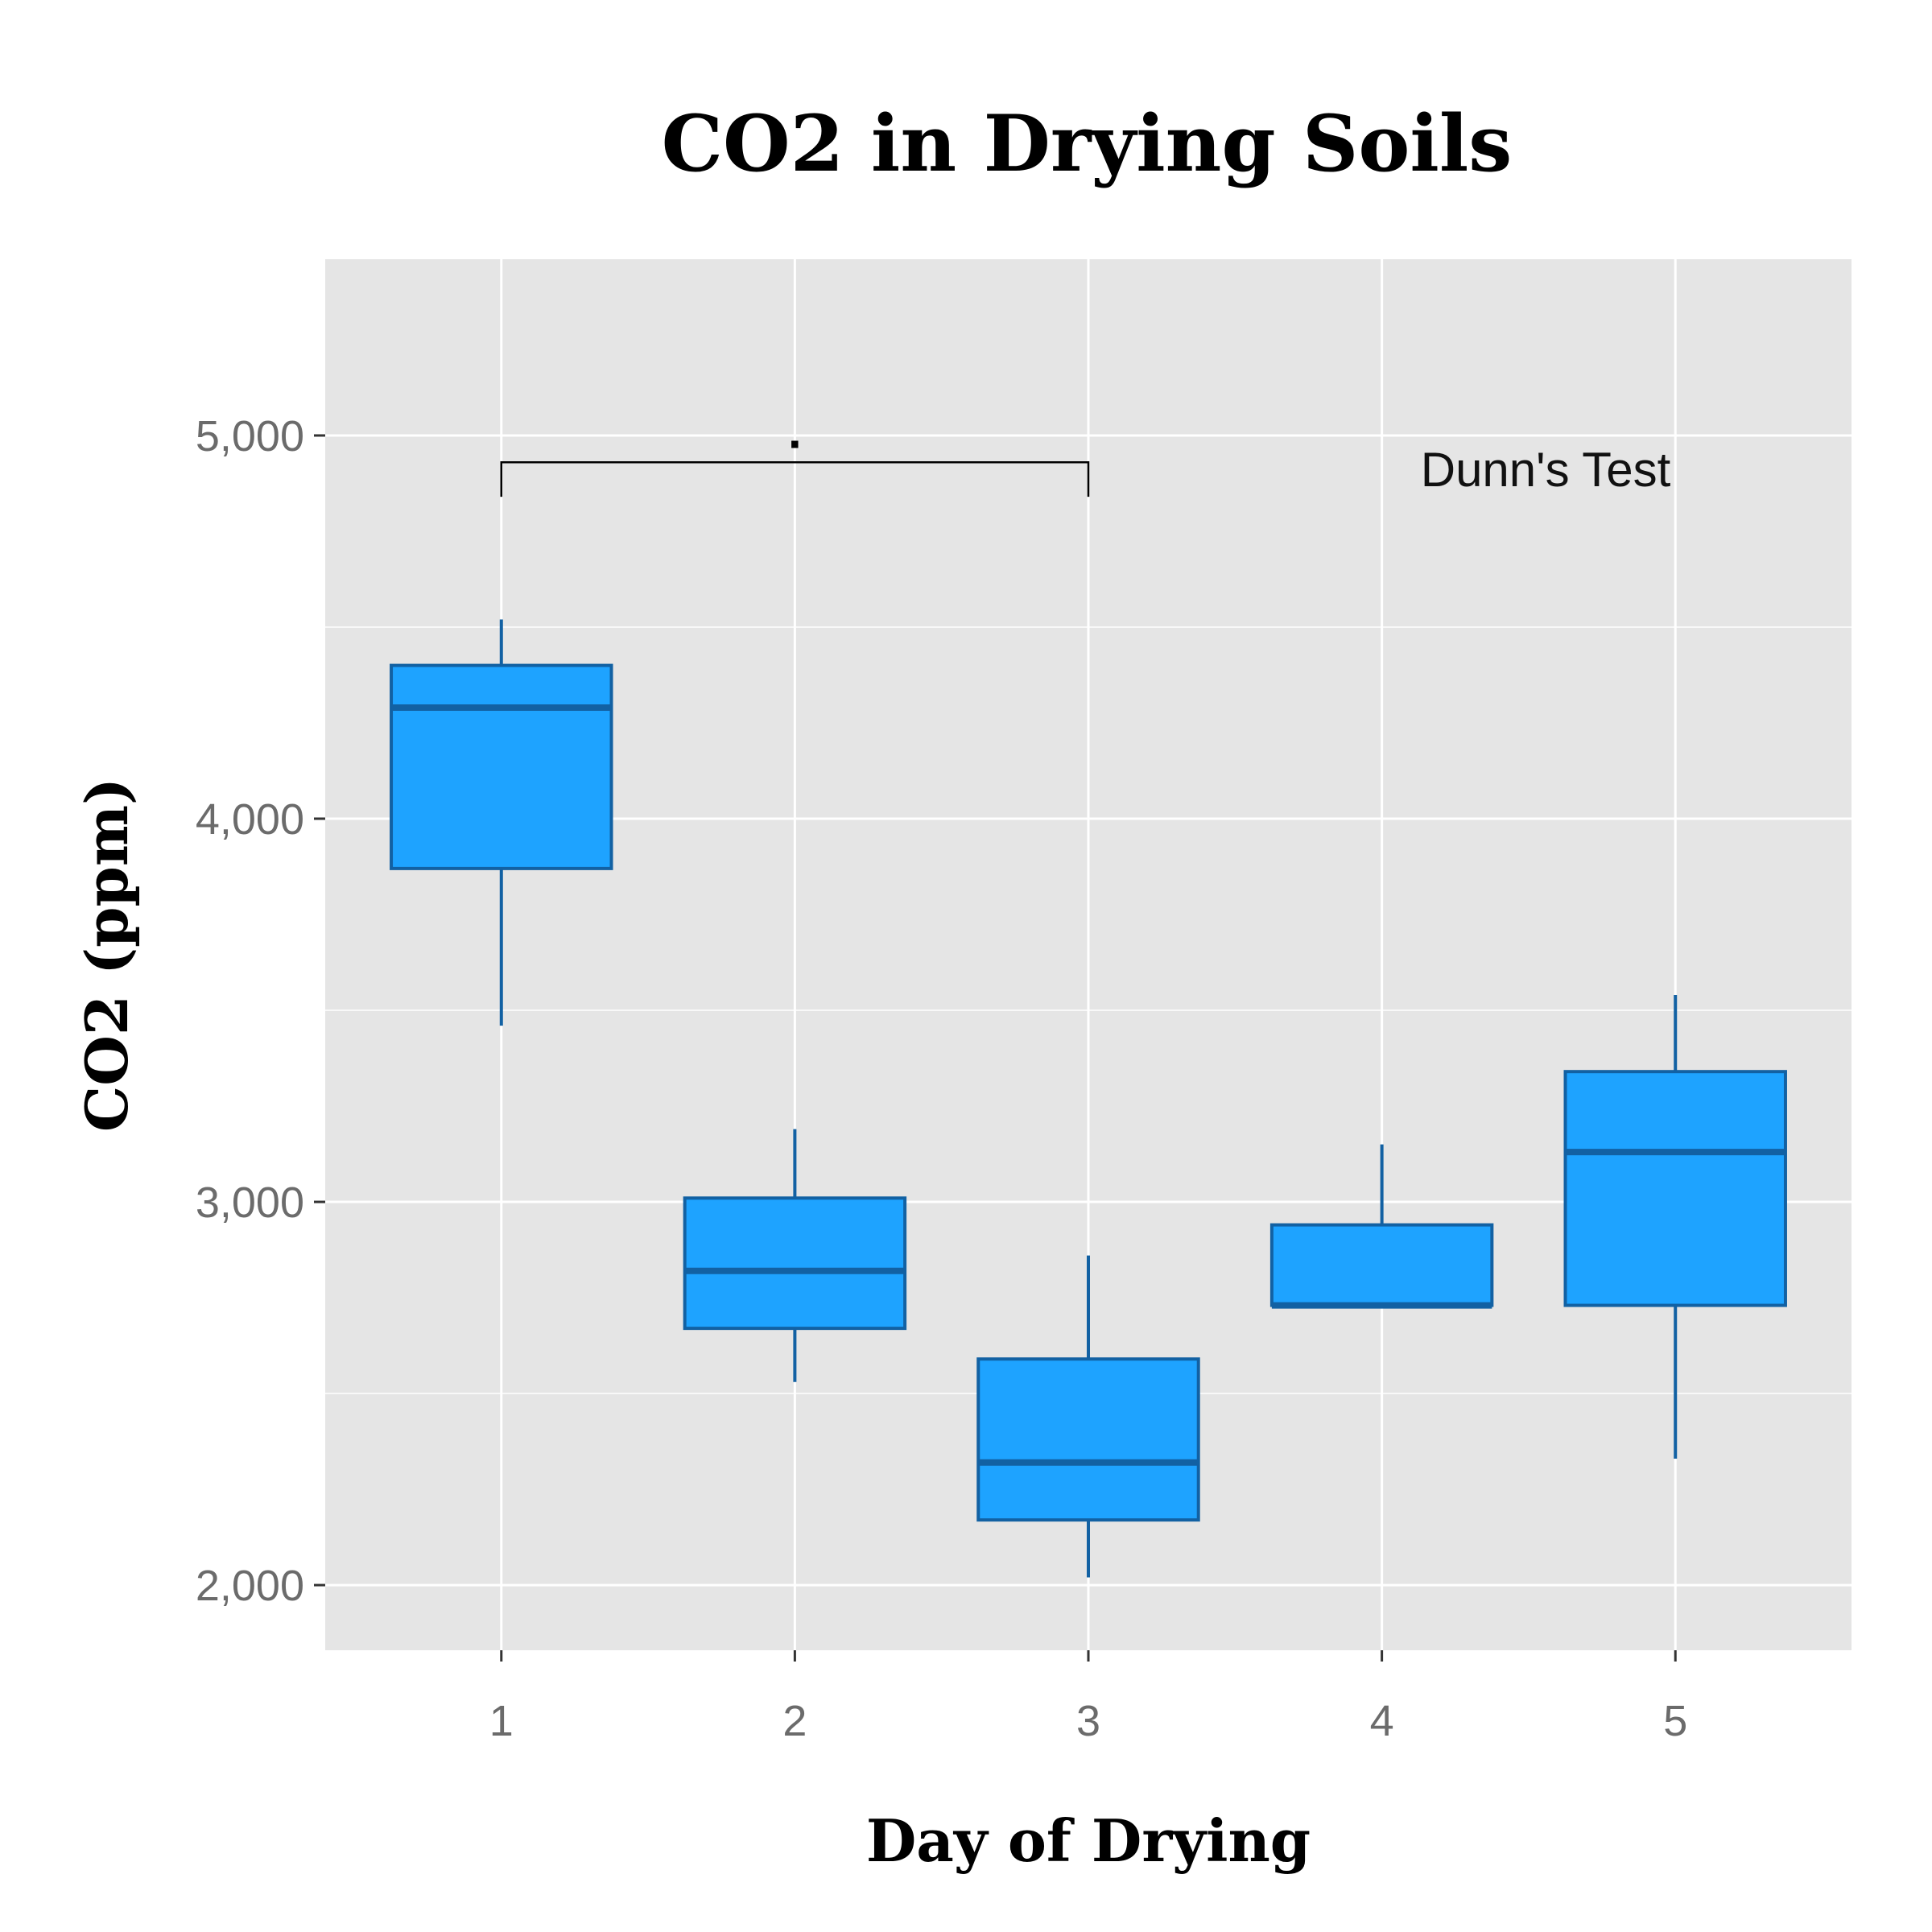  Describe the element at coordinates (794, 1721) in the screenshot. I see `x-tick-label: 2` at that location.